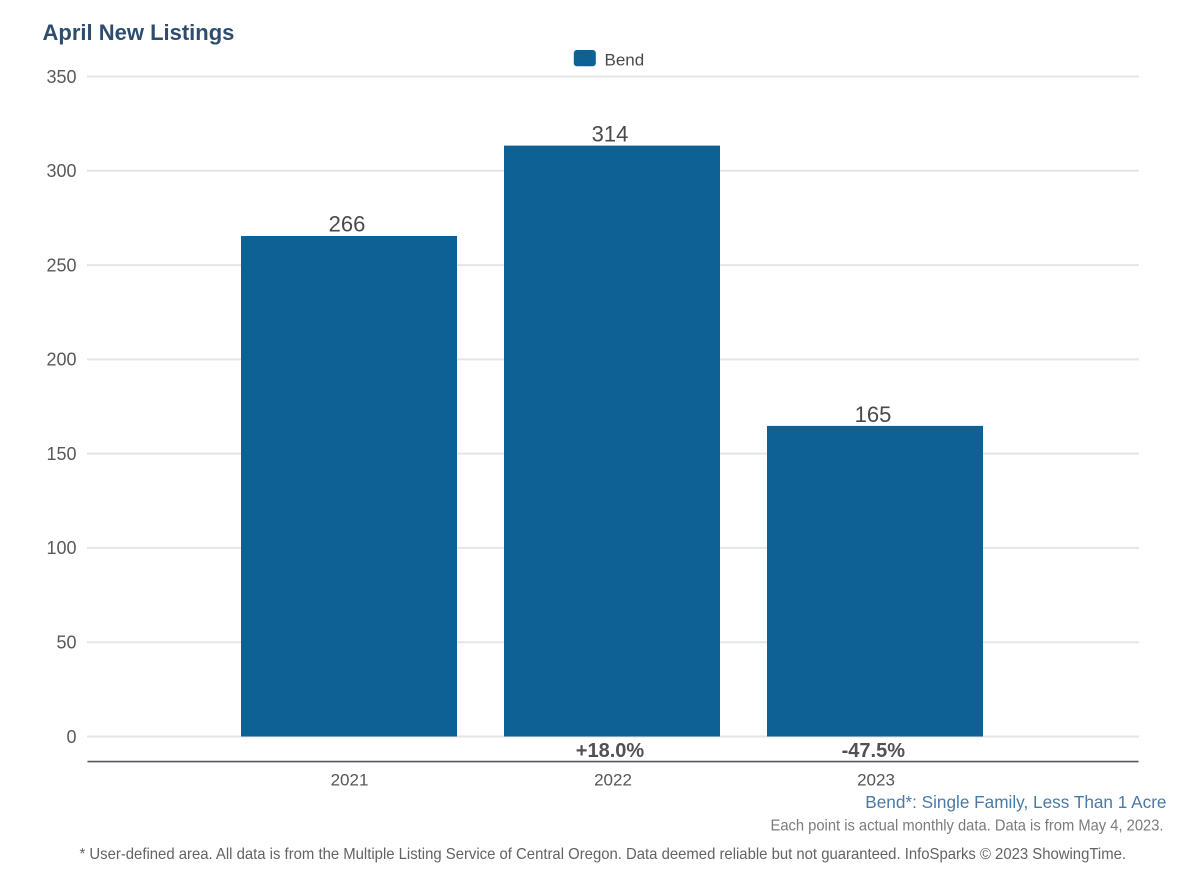 The image size is (1198, 871). I want to click on svg-text: 314, so click(610, 134).